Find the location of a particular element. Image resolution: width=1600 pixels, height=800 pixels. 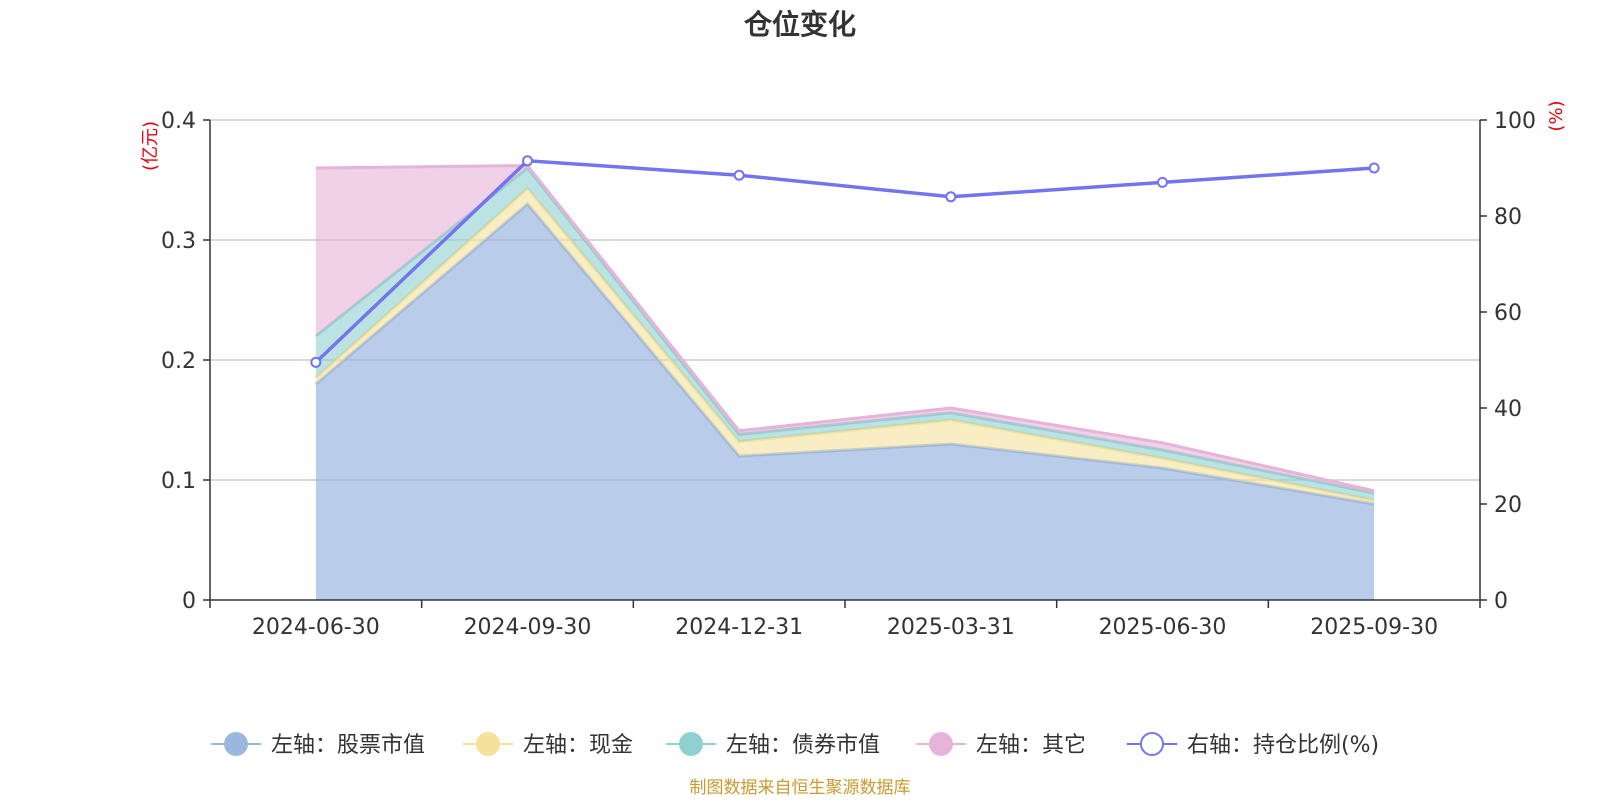

x-tick-label: 2025-03-31 is located at coordinates (951, 627).